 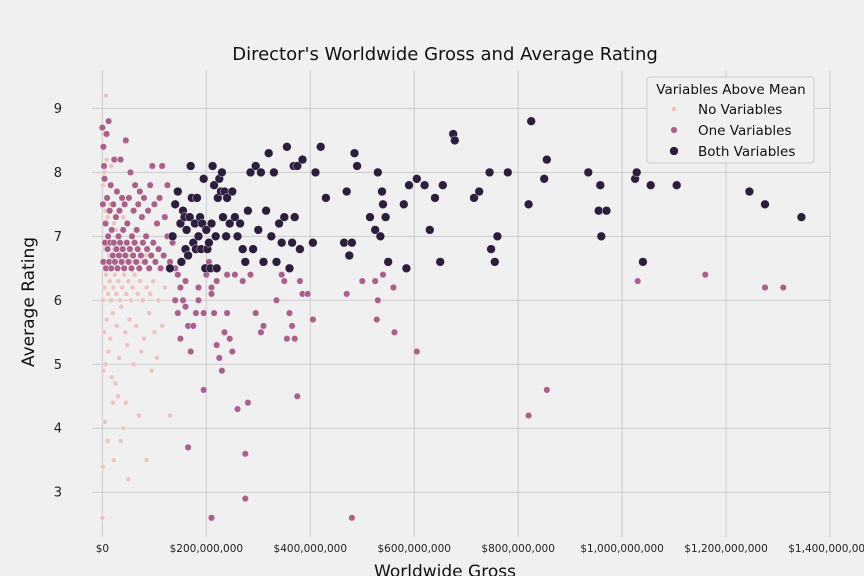 I want to click on x-tick-label: $200,000,000, so click(x=206, y=549).